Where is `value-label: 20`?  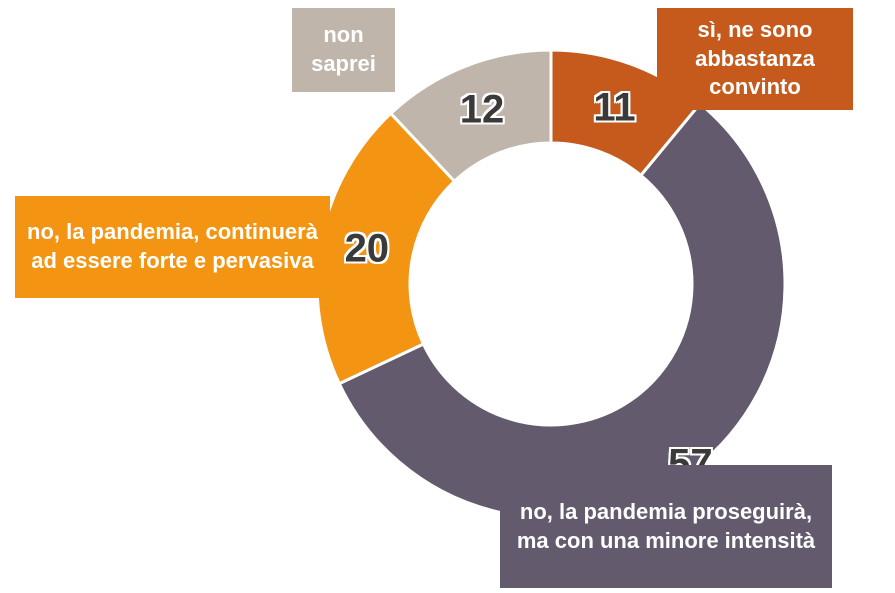
value-label: 20 is located at coordinates (367, 248).